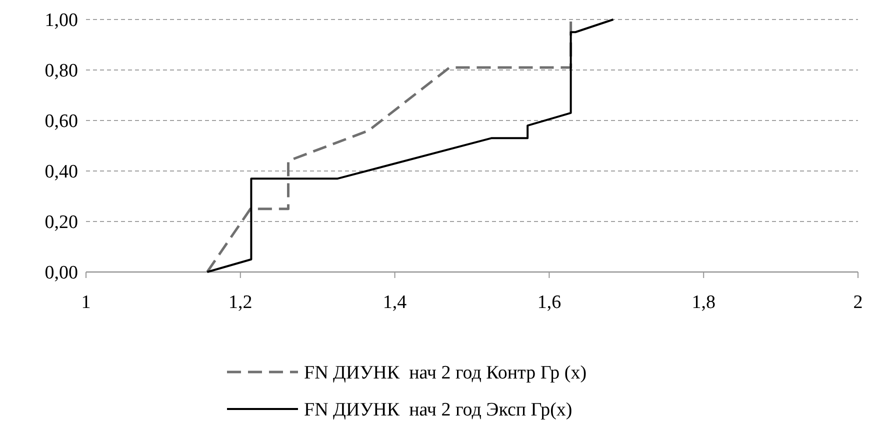  What do you see at coordinates (858, 302) in the screenshot?
I see `x-tick-label: 2` at bounding box center [858, 302].